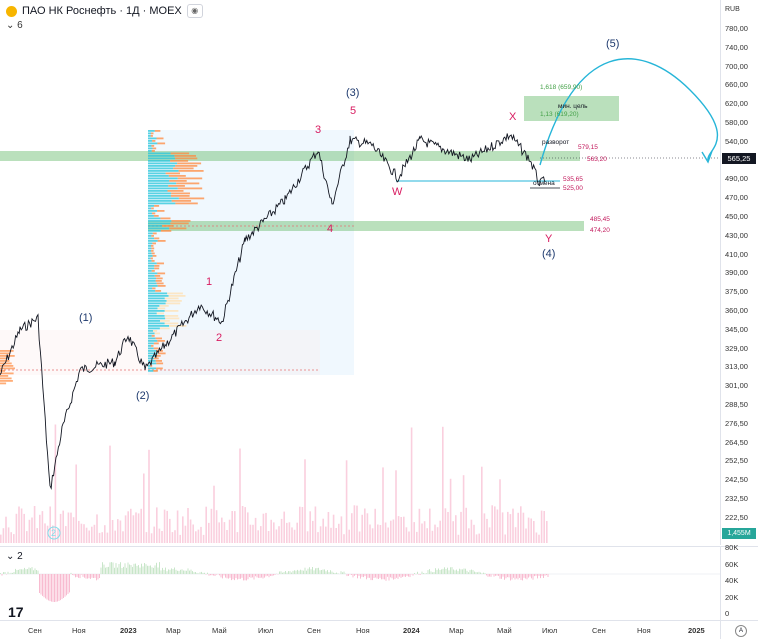 The height and width of the screenshot is (639, 758). What do you see at coordinates (736, 28) in the screenshot?
I see `price-tick: 780,00` at bounding box center [736, 28].